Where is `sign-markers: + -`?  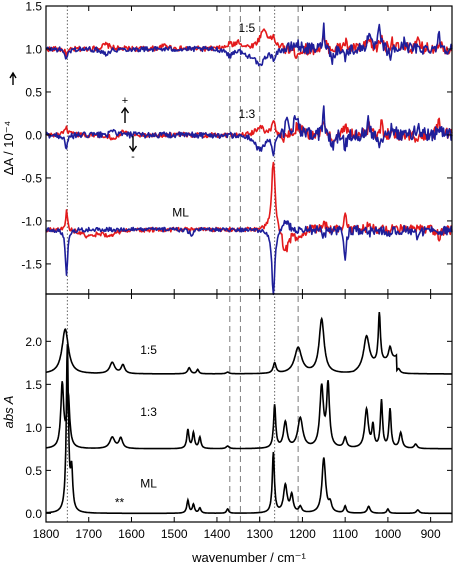 sign-markers: + - is located at coordinates (129, 129).